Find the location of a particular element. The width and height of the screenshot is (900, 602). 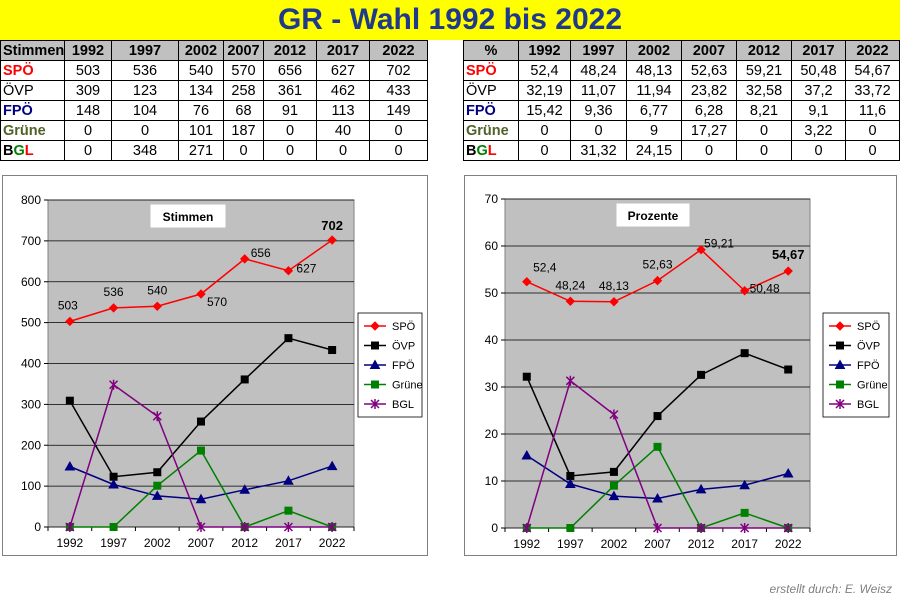

y-tick-label: 400 is located at coordinates (31, 364).